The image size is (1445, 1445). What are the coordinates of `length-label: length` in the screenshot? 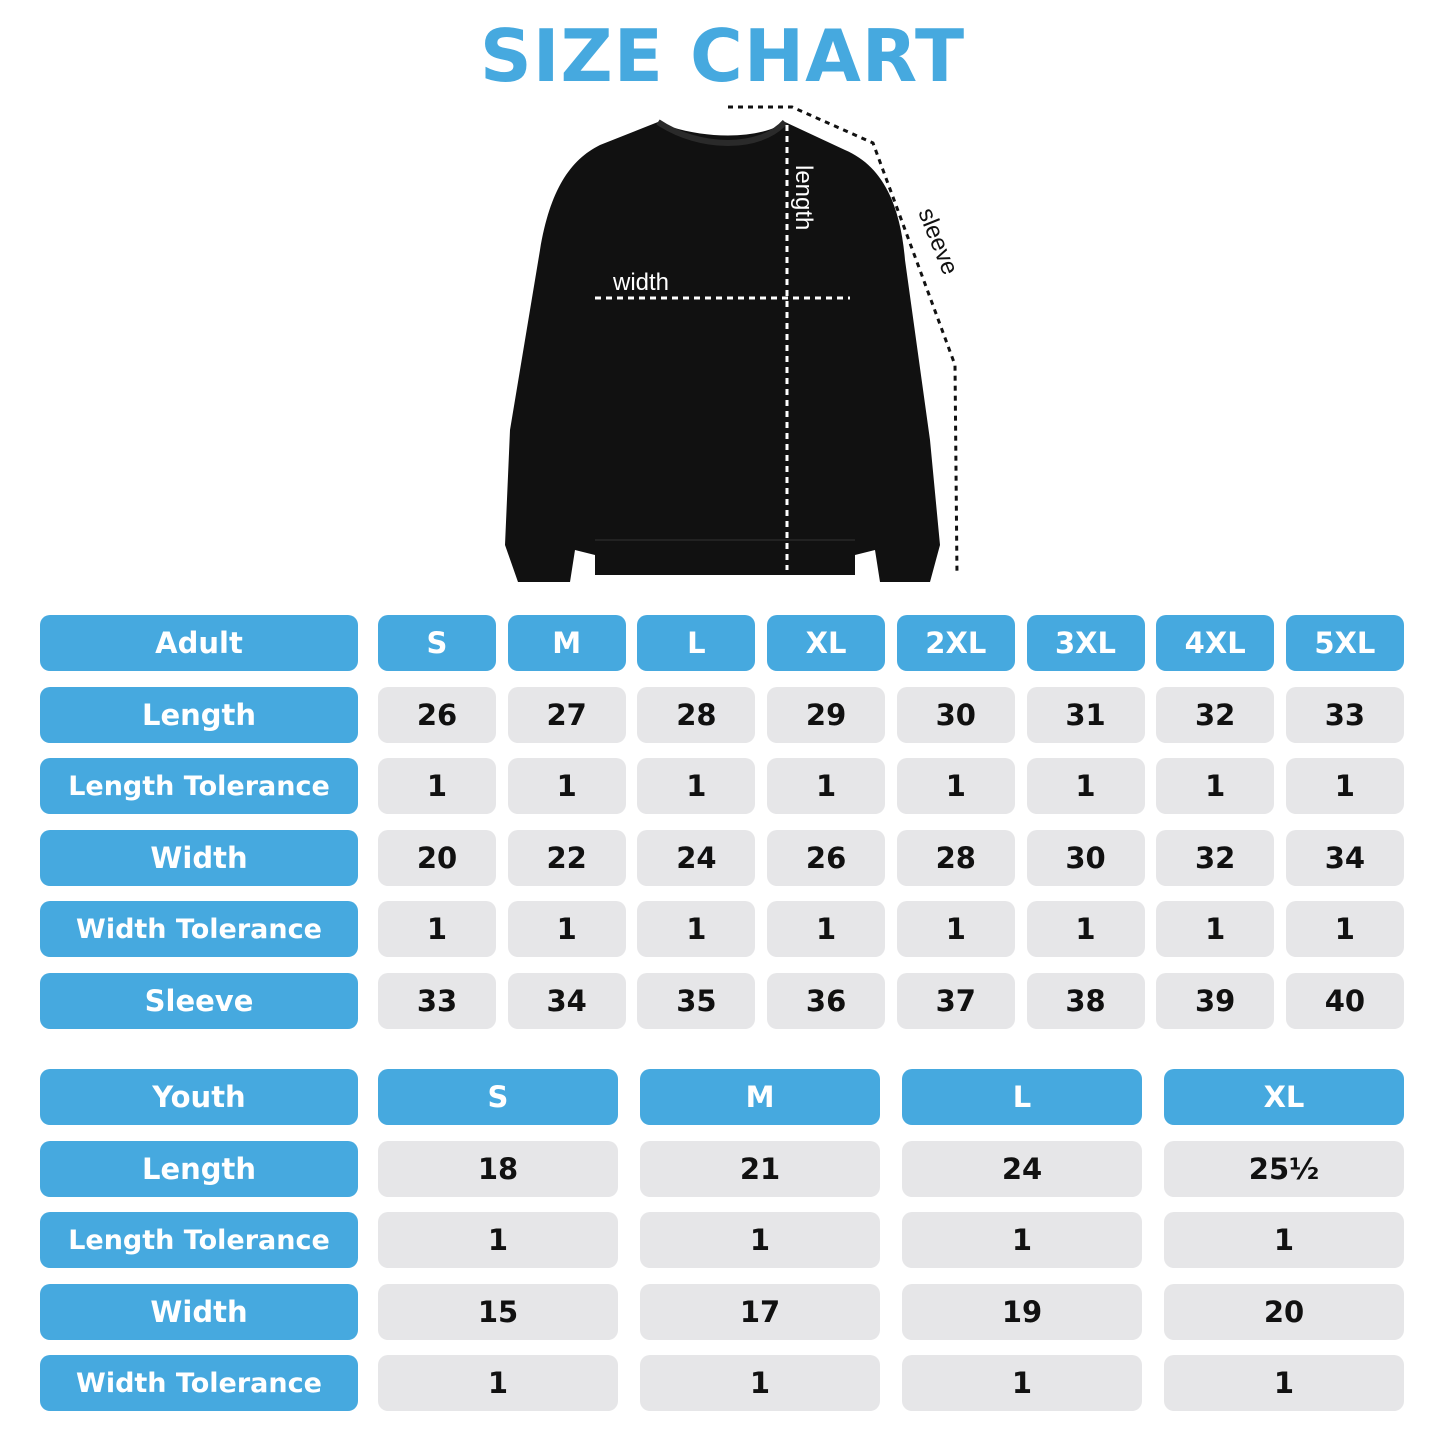 It's located at (803, 197).